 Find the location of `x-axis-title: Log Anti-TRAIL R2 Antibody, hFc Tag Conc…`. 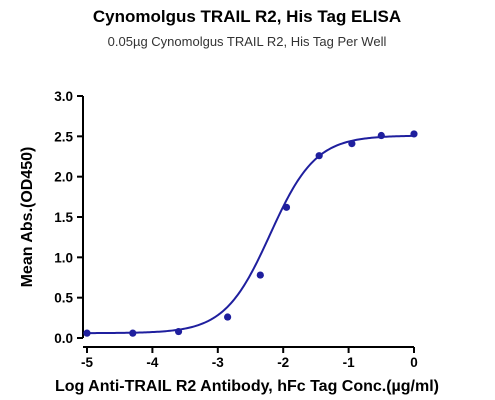

x-axis-title: Log Anti-TRAIL R2 Antibody, hFc Tag Conc… is located at coordinates (247, 386).